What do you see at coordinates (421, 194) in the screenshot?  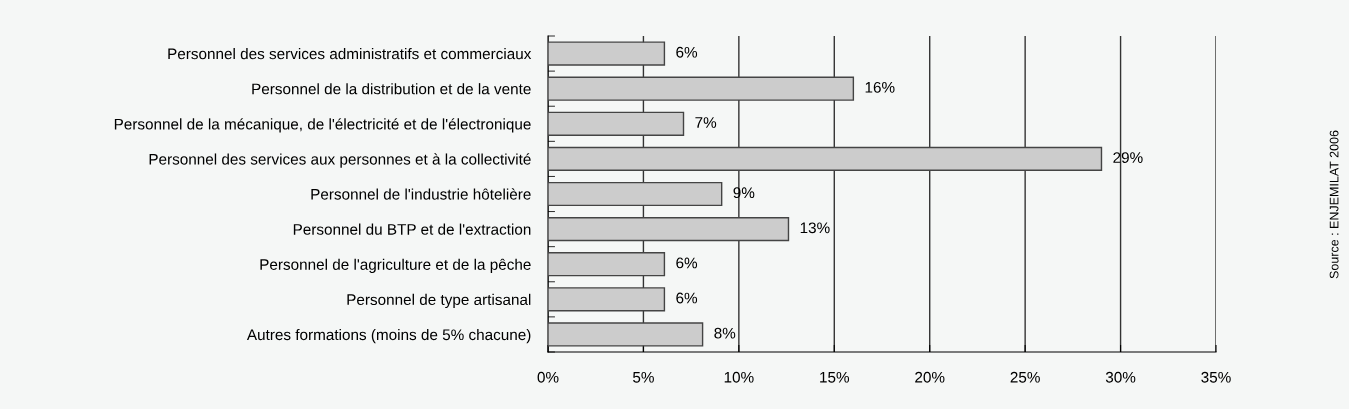 I see `y-tick-label: Personnel de l'industrie hôtelière` at bounding box center [421, 194].